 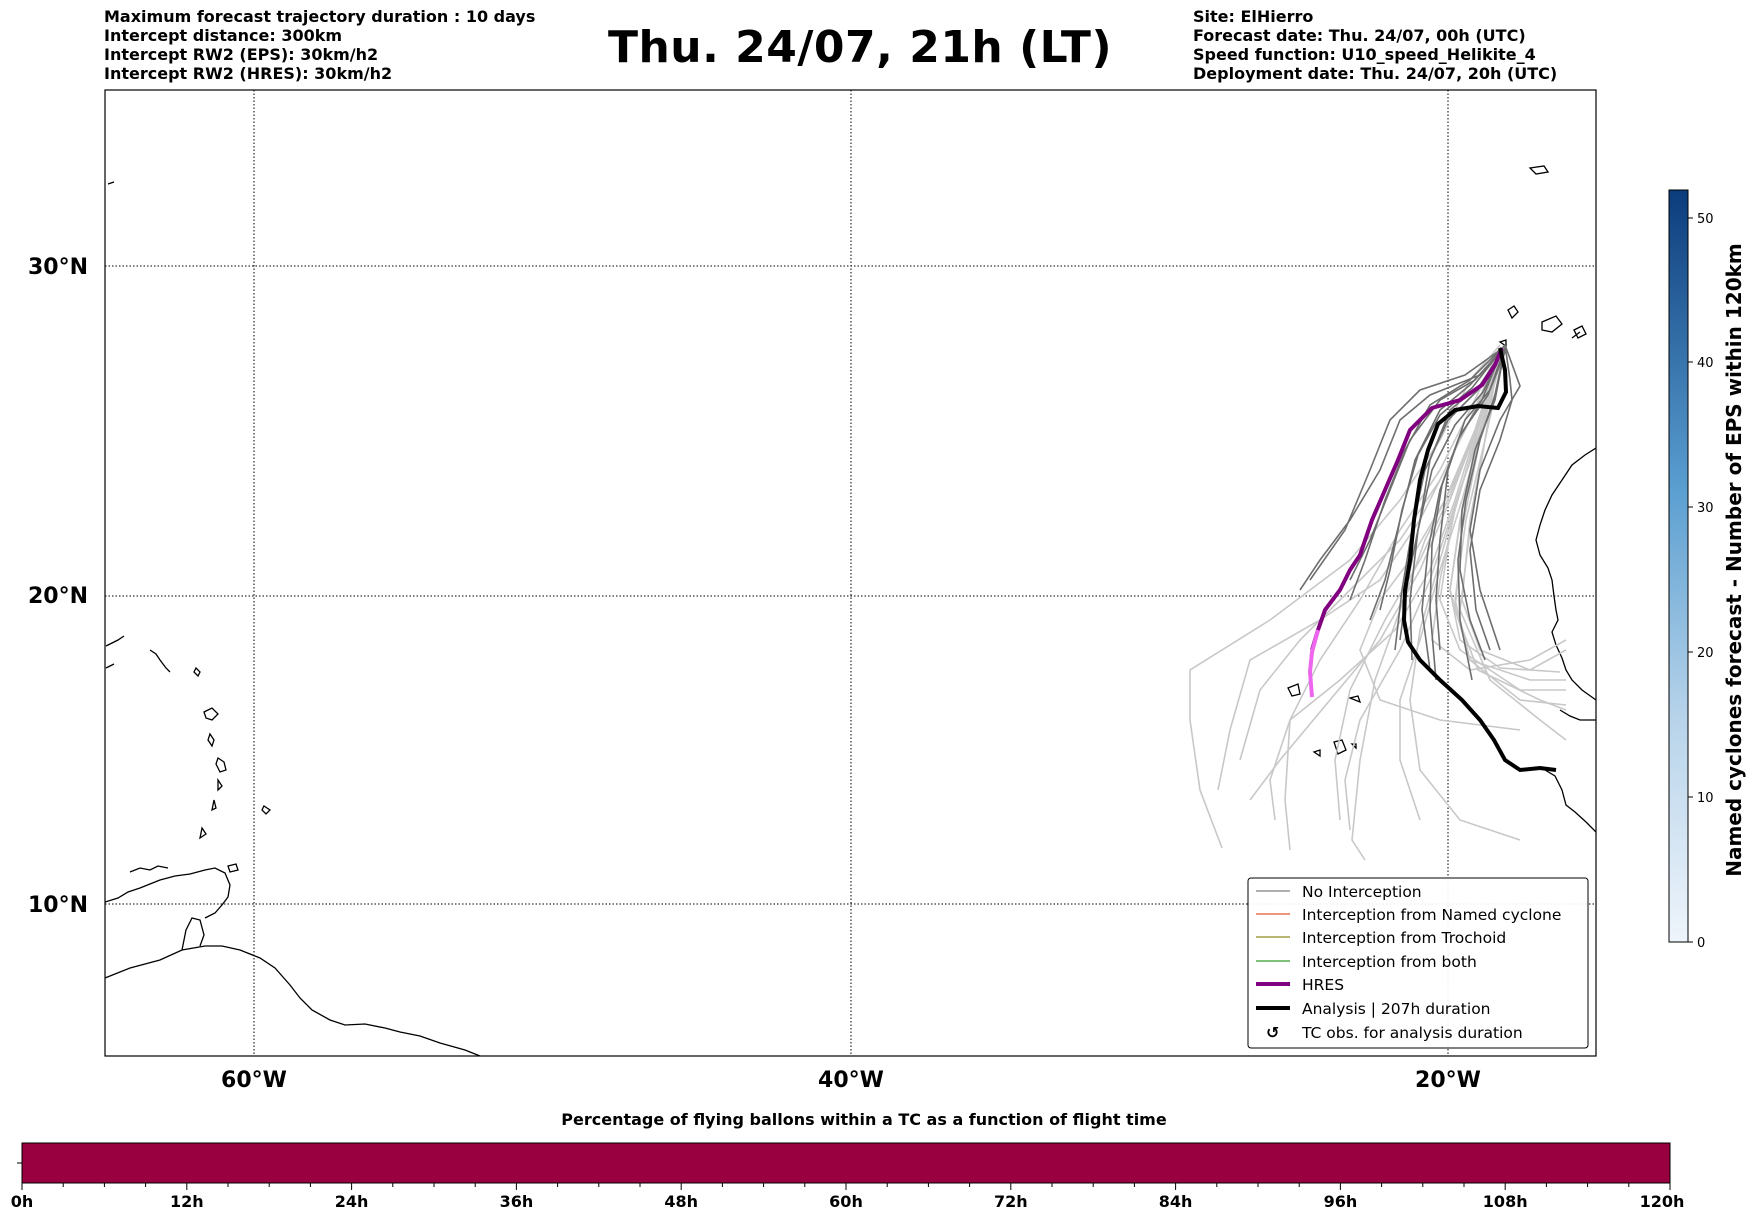 I want to click on header-right-line: Forecast date: Thu. 24/07, 00h (UTC), so click(x=1359, y=35).